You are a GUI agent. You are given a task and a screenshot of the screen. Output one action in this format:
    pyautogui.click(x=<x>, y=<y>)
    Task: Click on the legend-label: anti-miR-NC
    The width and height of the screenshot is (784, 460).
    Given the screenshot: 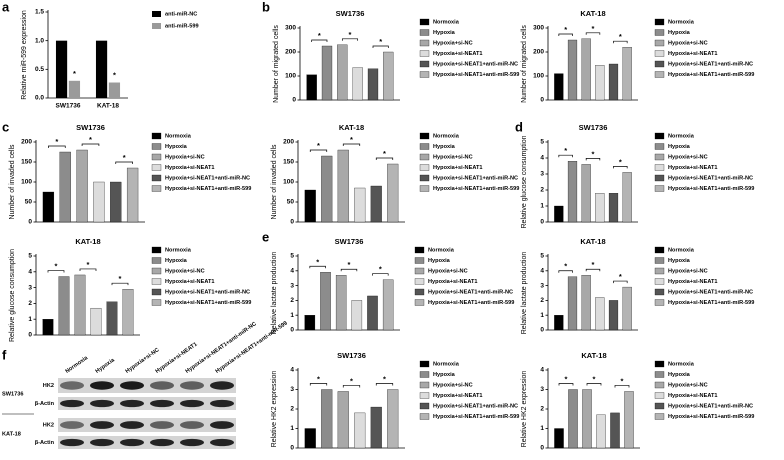 What is the action you would take?
    pyautogui.click(x=181, y=14)
    